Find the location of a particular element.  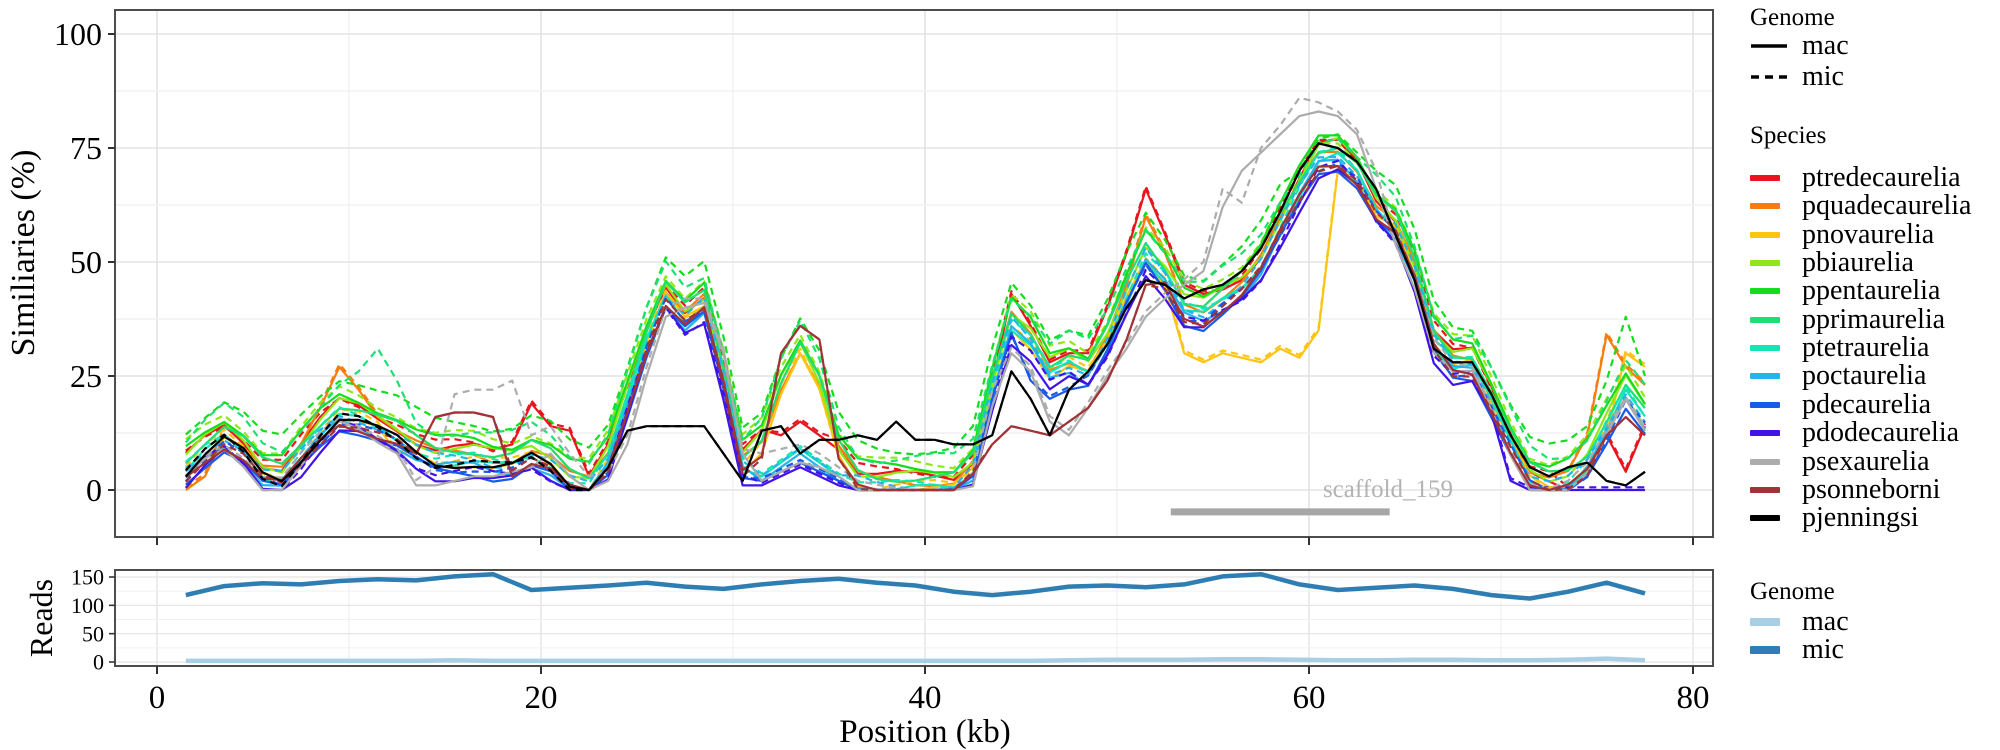

reads-y-tick-label: 100 is located at coordinates (87, 605).